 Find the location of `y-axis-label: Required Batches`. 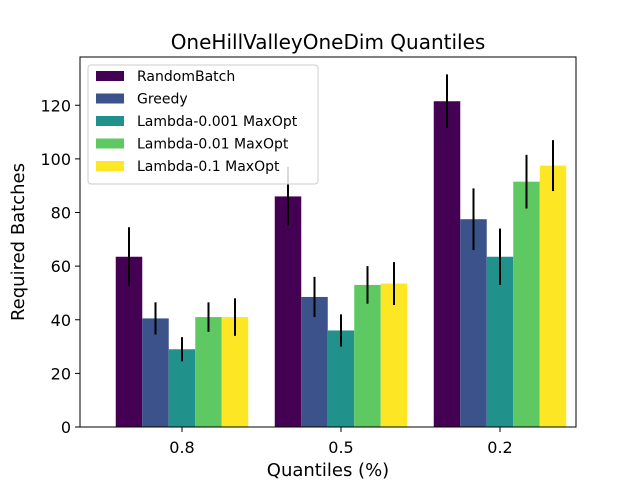

y-axis-label: Required Batches is located at coordinates (18, 242).